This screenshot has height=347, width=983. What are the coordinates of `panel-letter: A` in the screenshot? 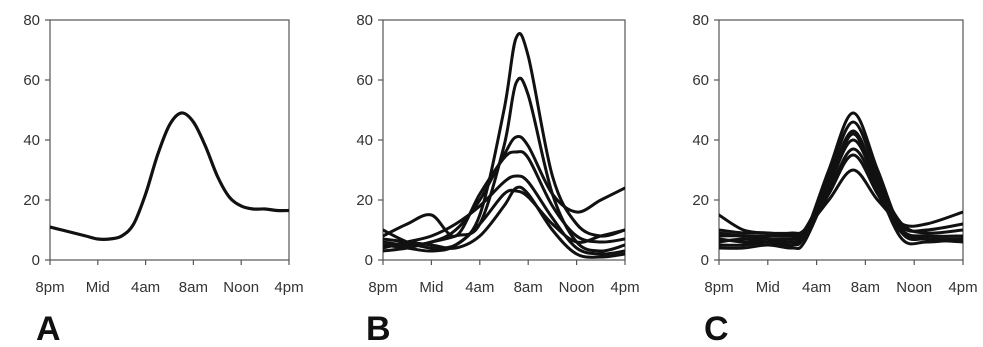 It's located at (48, 328).